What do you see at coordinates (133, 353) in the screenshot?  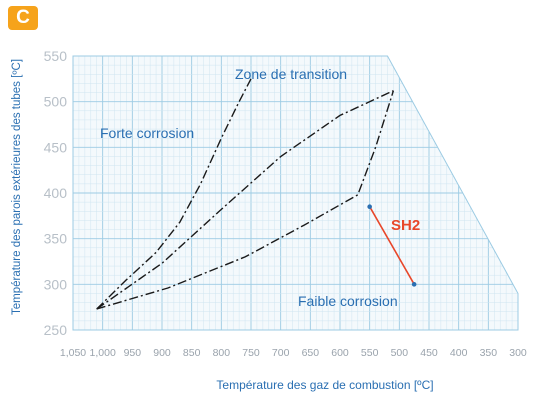 I see `x-tick-label: 950` at bounding box center [133, 353].